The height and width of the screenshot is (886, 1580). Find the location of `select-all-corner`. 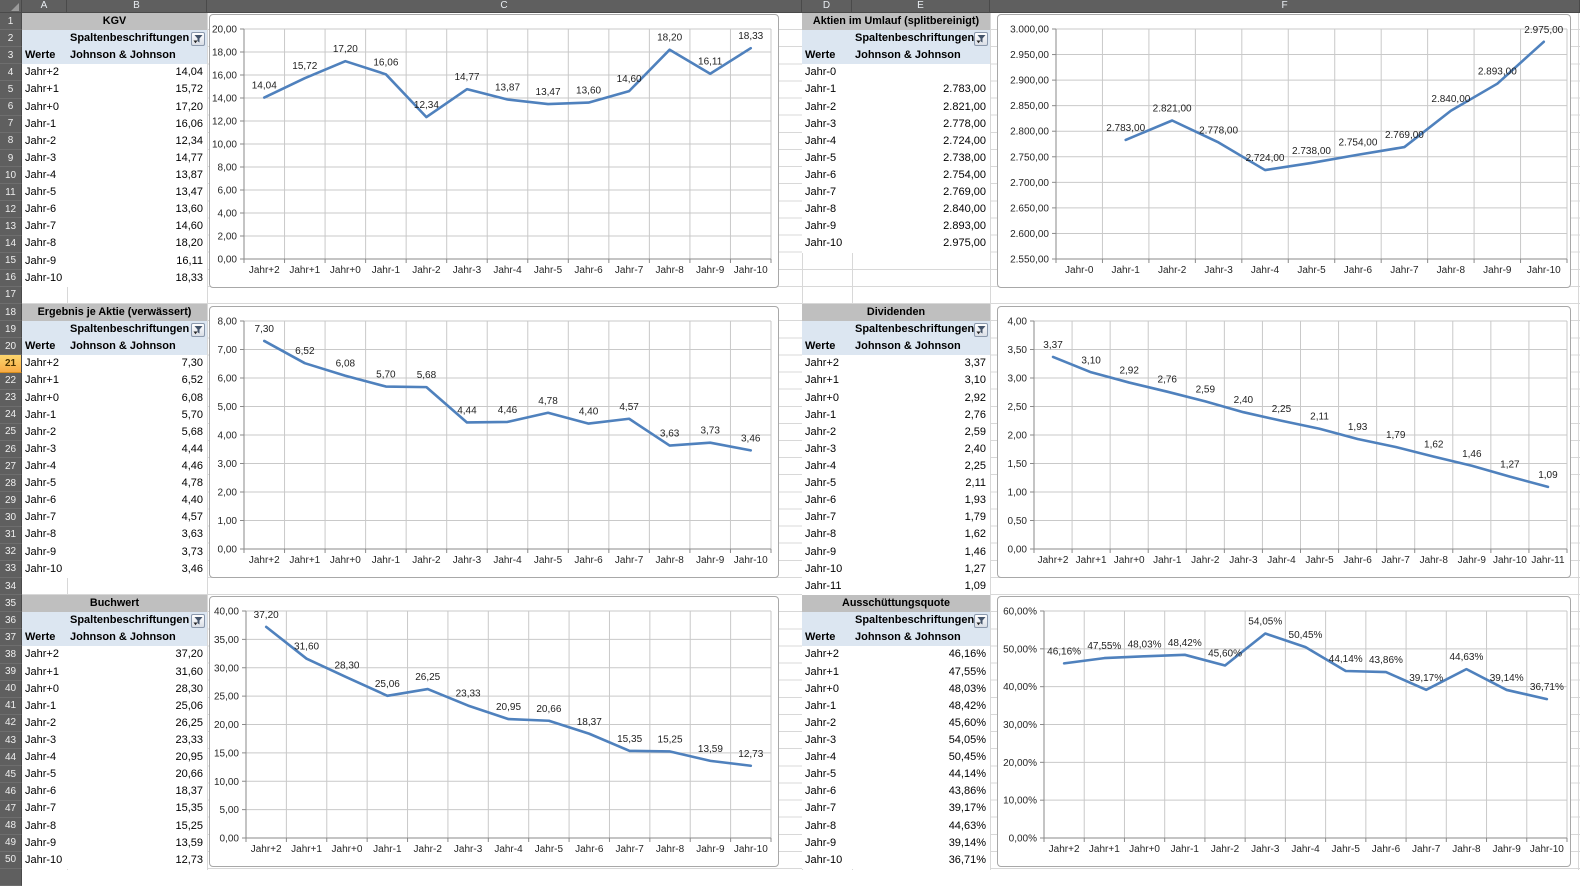

select-all-corner is located at coordinates (11, 6).